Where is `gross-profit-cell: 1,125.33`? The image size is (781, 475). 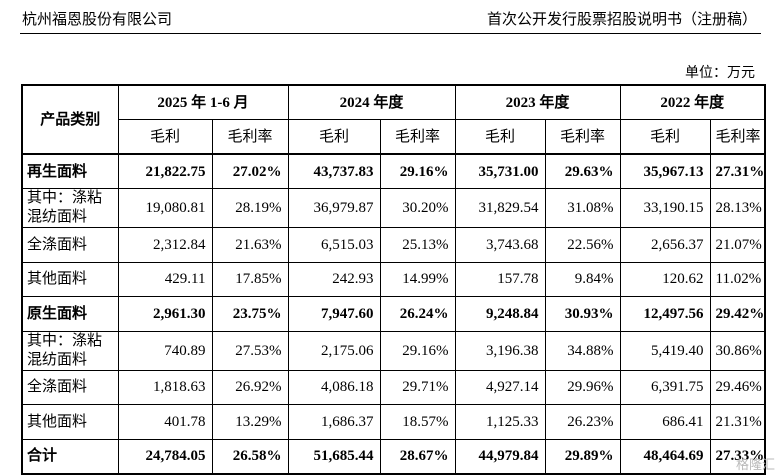 gross-profit-cell: 1,125.33 is located at coordinates (500, 422).